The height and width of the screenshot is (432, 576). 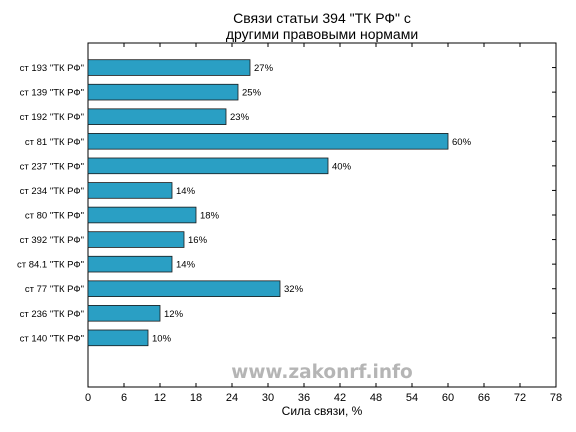 What do you see at coordinates (52, 93) in the screenshot?
I see `category-label: ст 139 "ТК РФ"` at bounding box center [52, 93].